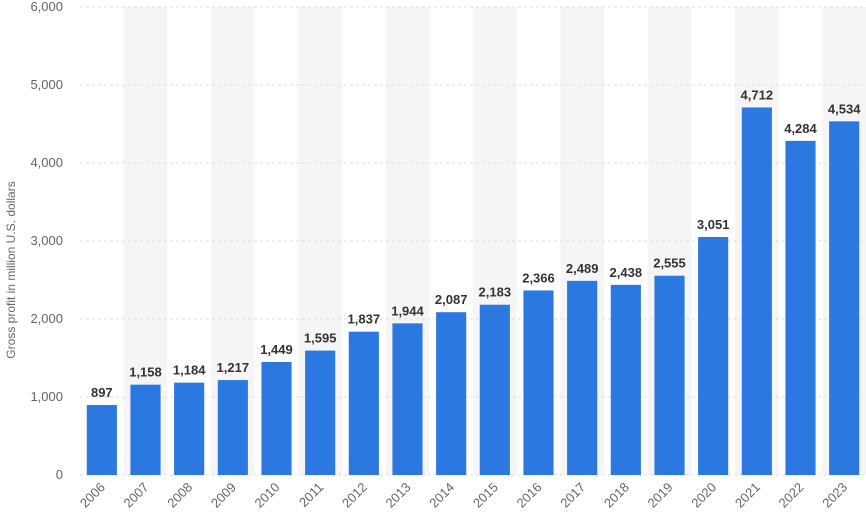 This screenshot has height=531, width=866. What do you see at coordinates (46, 396) in the screenshot?
I see `y-tick-label: 1,000` at bounding box center [46, 396].